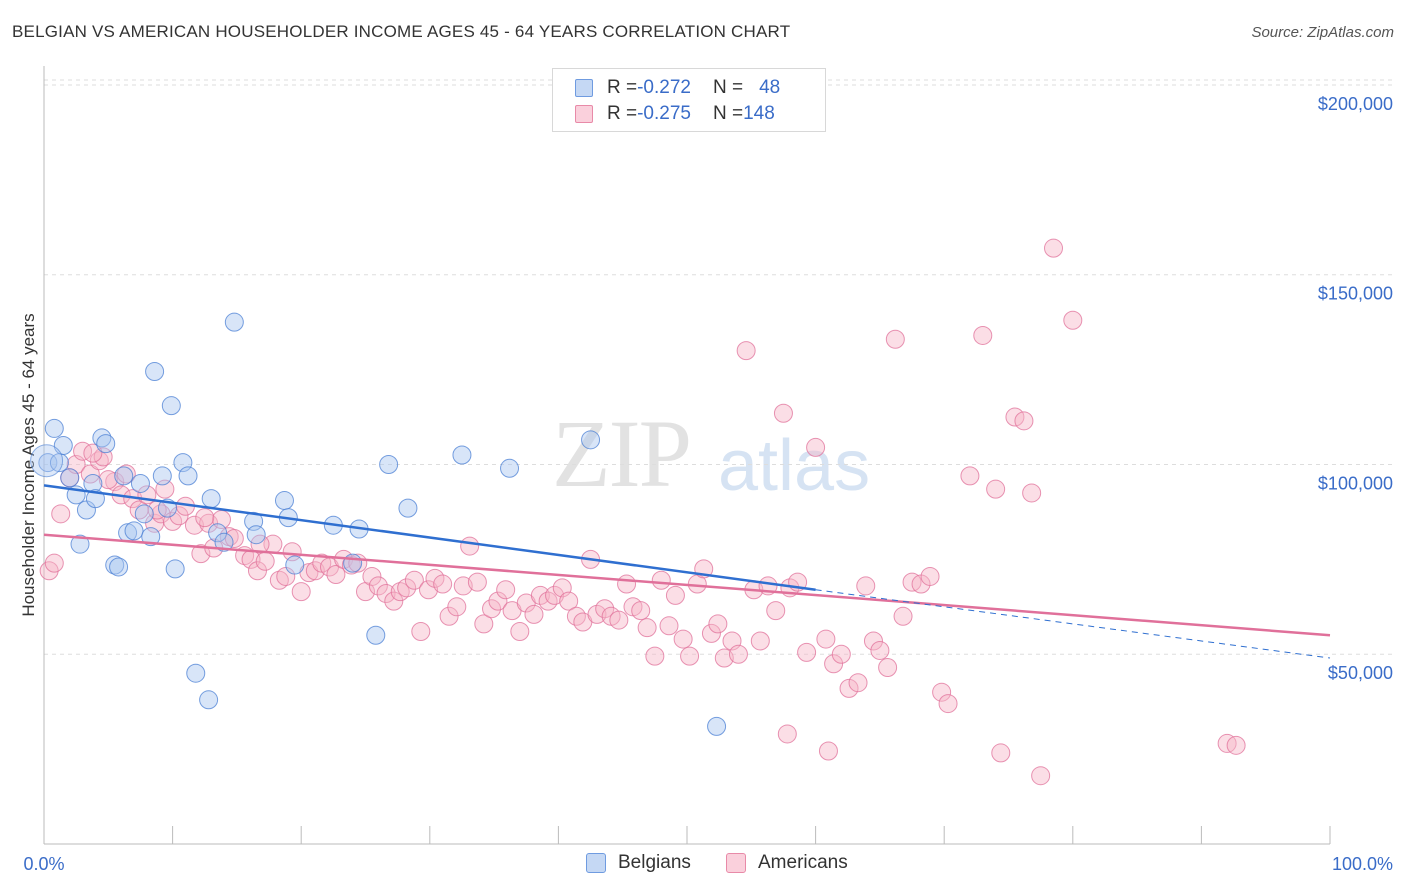  What do you see at coordinates (803, 862) in the screenshot?
I see `series-label-americans: Americans` at bounding box center [803, 862].